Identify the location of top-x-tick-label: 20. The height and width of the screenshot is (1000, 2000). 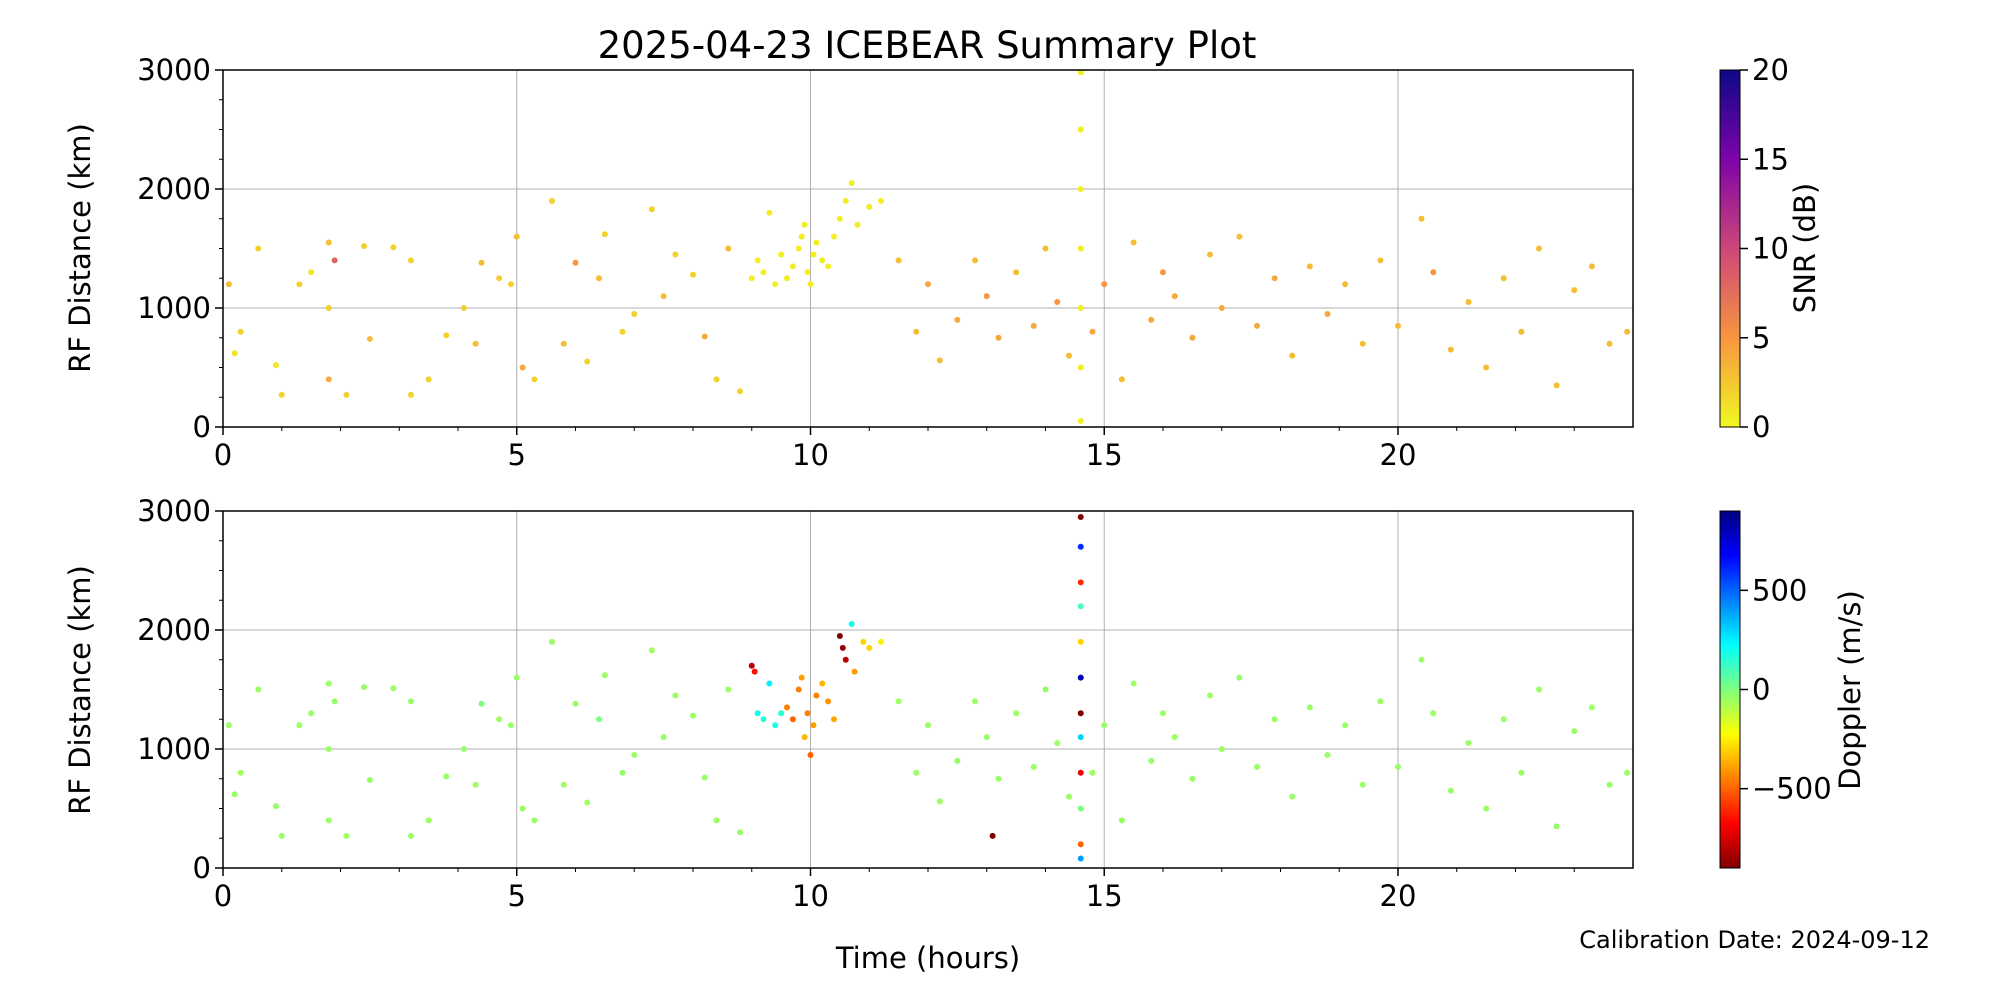
(1398, 455).